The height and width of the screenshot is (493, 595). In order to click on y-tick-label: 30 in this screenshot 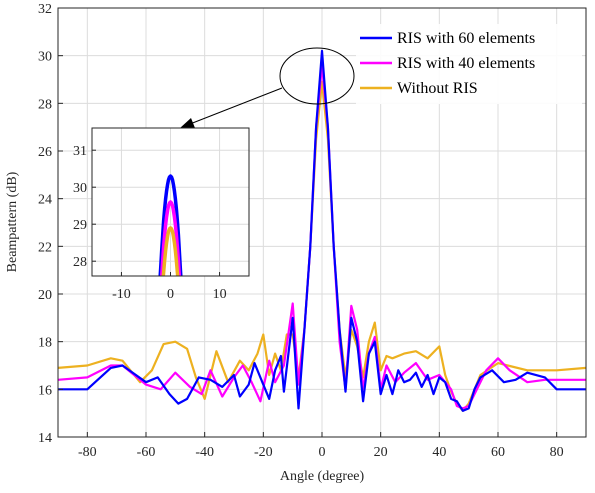, I will do `click(45, 57)`.